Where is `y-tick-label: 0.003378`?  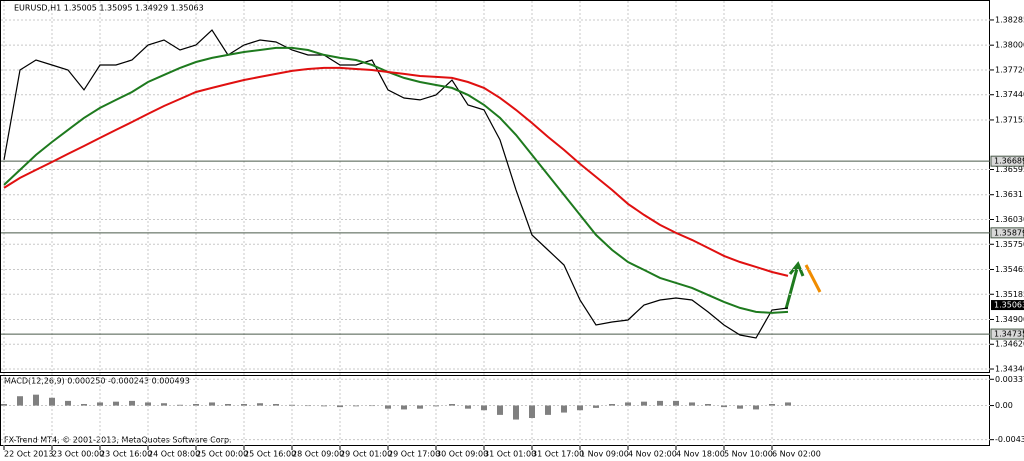 y-tick-label: 0.003378 is located at coordinates (1009, 379).